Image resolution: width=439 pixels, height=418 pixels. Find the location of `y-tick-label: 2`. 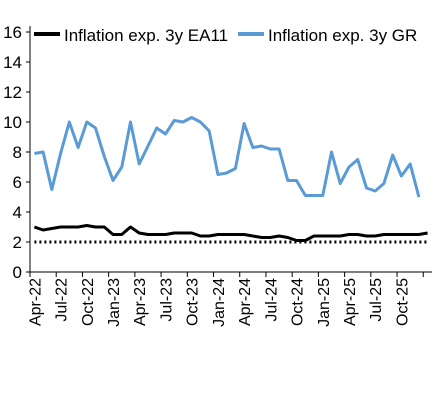

y-tick-label: 2 is located at coordinates (17, 242).